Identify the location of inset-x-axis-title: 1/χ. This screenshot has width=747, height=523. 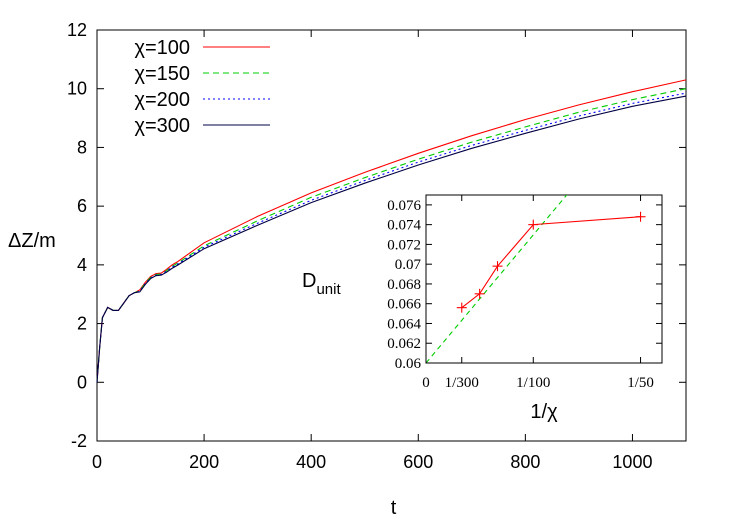
(544, 412).